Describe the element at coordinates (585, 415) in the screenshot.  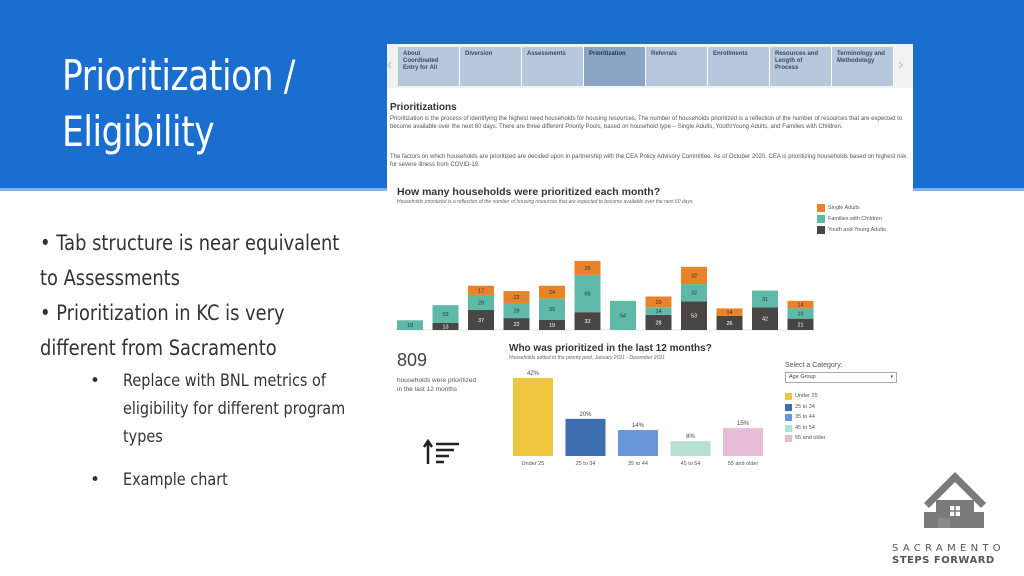
I see `data-label: 20%` at that location.